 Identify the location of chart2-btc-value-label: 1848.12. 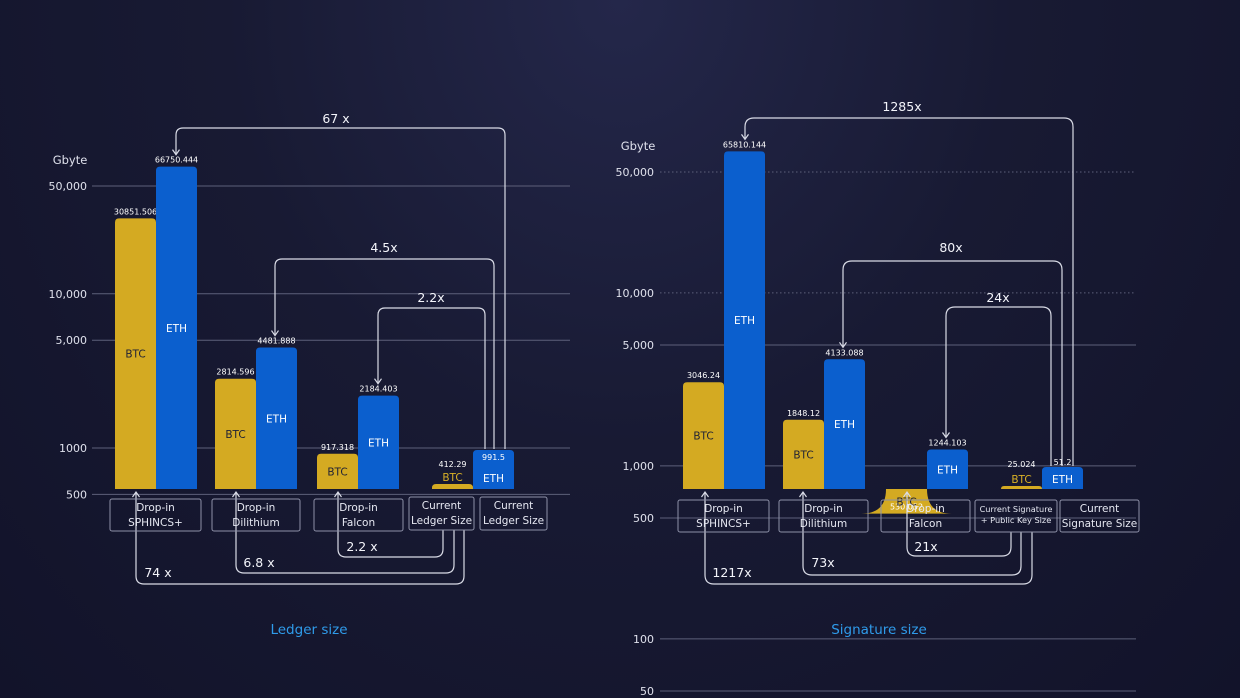
(803, 413).